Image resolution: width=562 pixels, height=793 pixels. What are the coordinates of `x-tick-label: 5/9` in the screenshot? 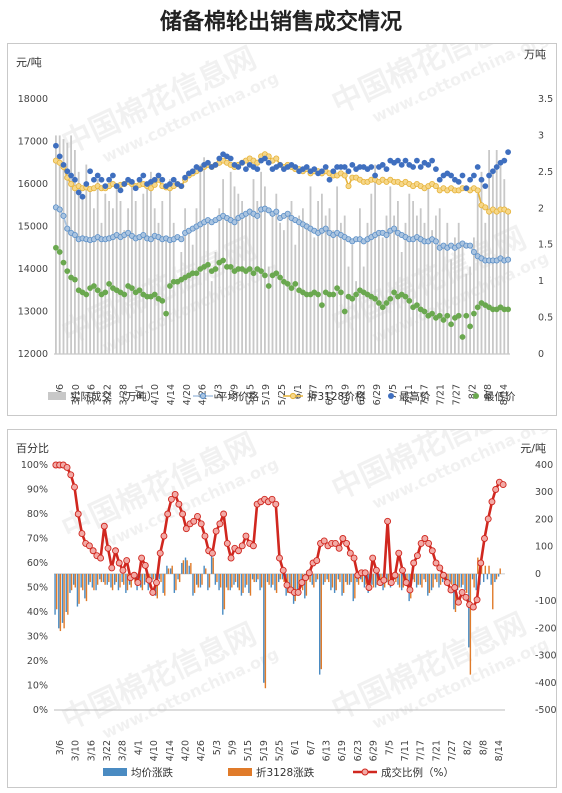 It's located at (232, 747).